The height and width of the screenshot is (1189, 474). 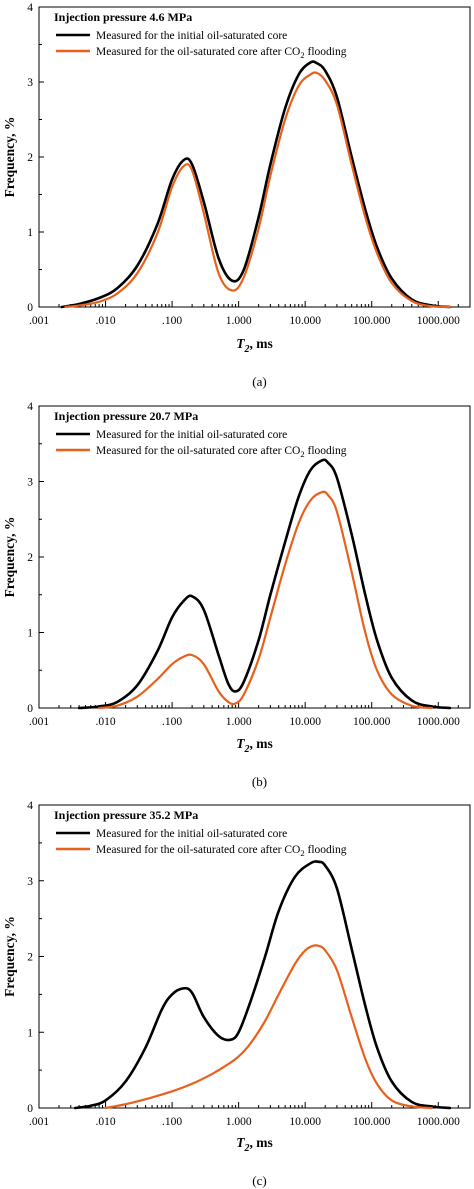 What do you see at coordinates (259, 381) in the screenshot?
I see `panel-caption: (a)` at bounding box center [259, 381].